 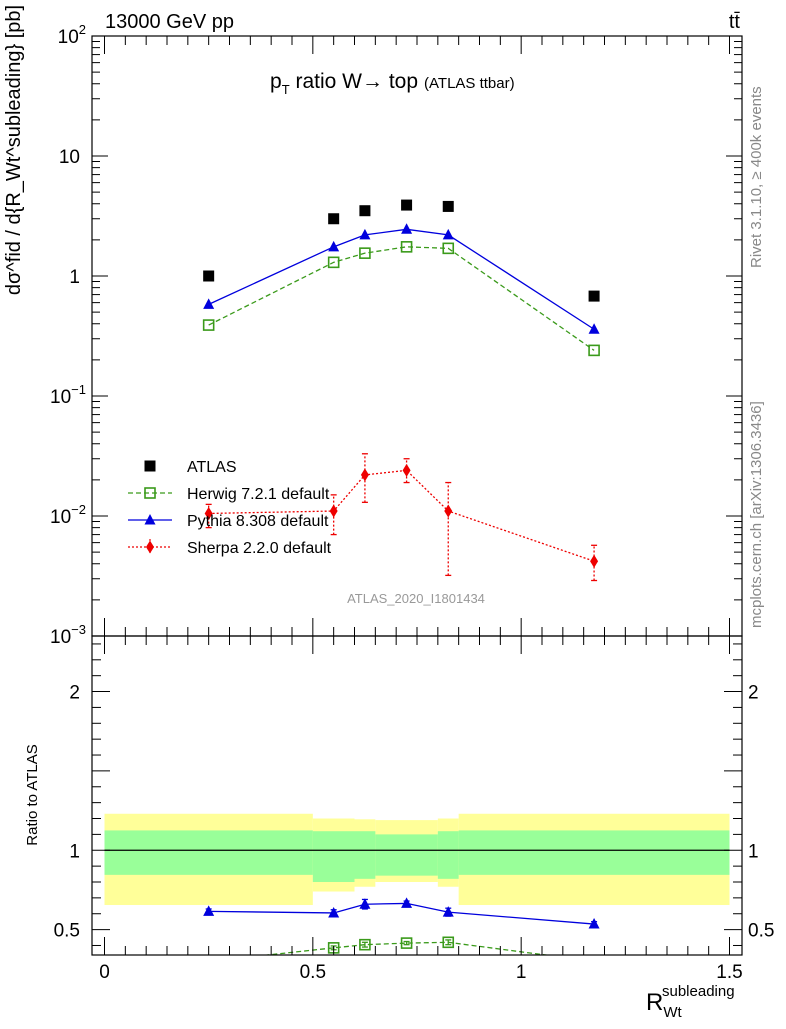 I want to click on top-ylabel-text: dσ^fid / d{R_Wt^subleading} [pb], so click(x=14, y=150).